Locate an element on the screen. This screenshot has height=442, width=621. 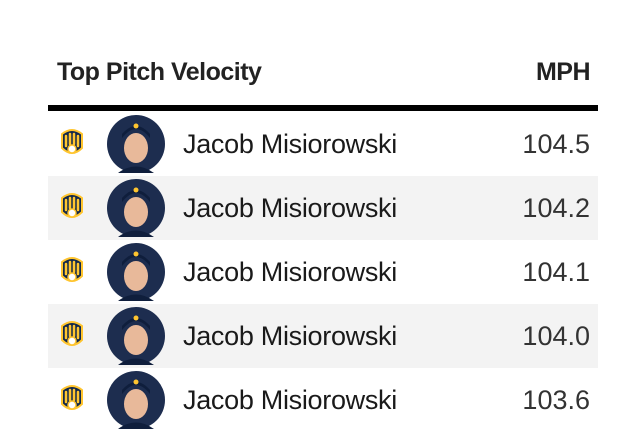
velocity-value: 103.6 is located at coordinates (556, 400).